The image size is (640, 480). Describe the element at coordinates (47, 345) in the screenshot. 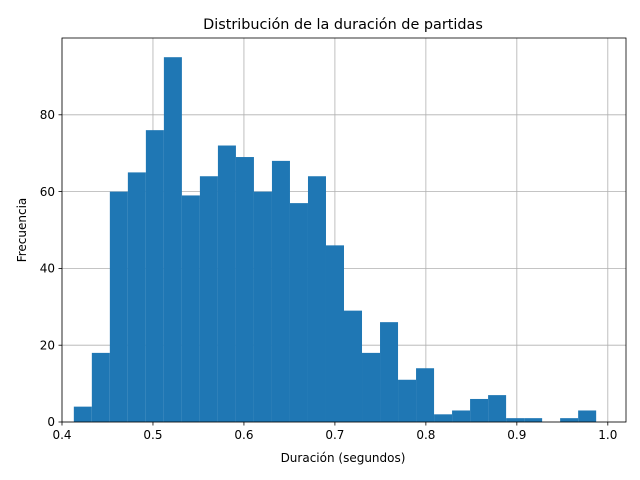

I see `y-tick-label: 20` at that location.